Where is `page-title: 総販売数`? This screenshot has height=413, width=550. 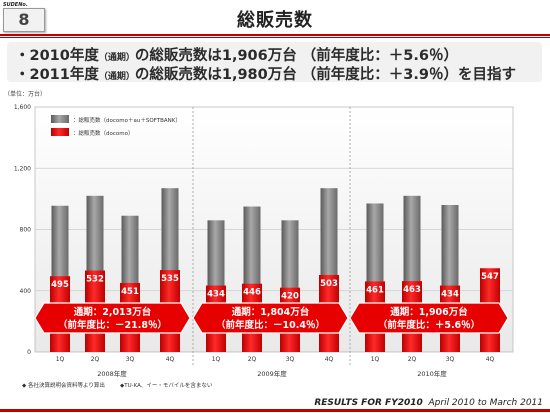
page-title: 総販売数 is located at coordinates (275, 20).